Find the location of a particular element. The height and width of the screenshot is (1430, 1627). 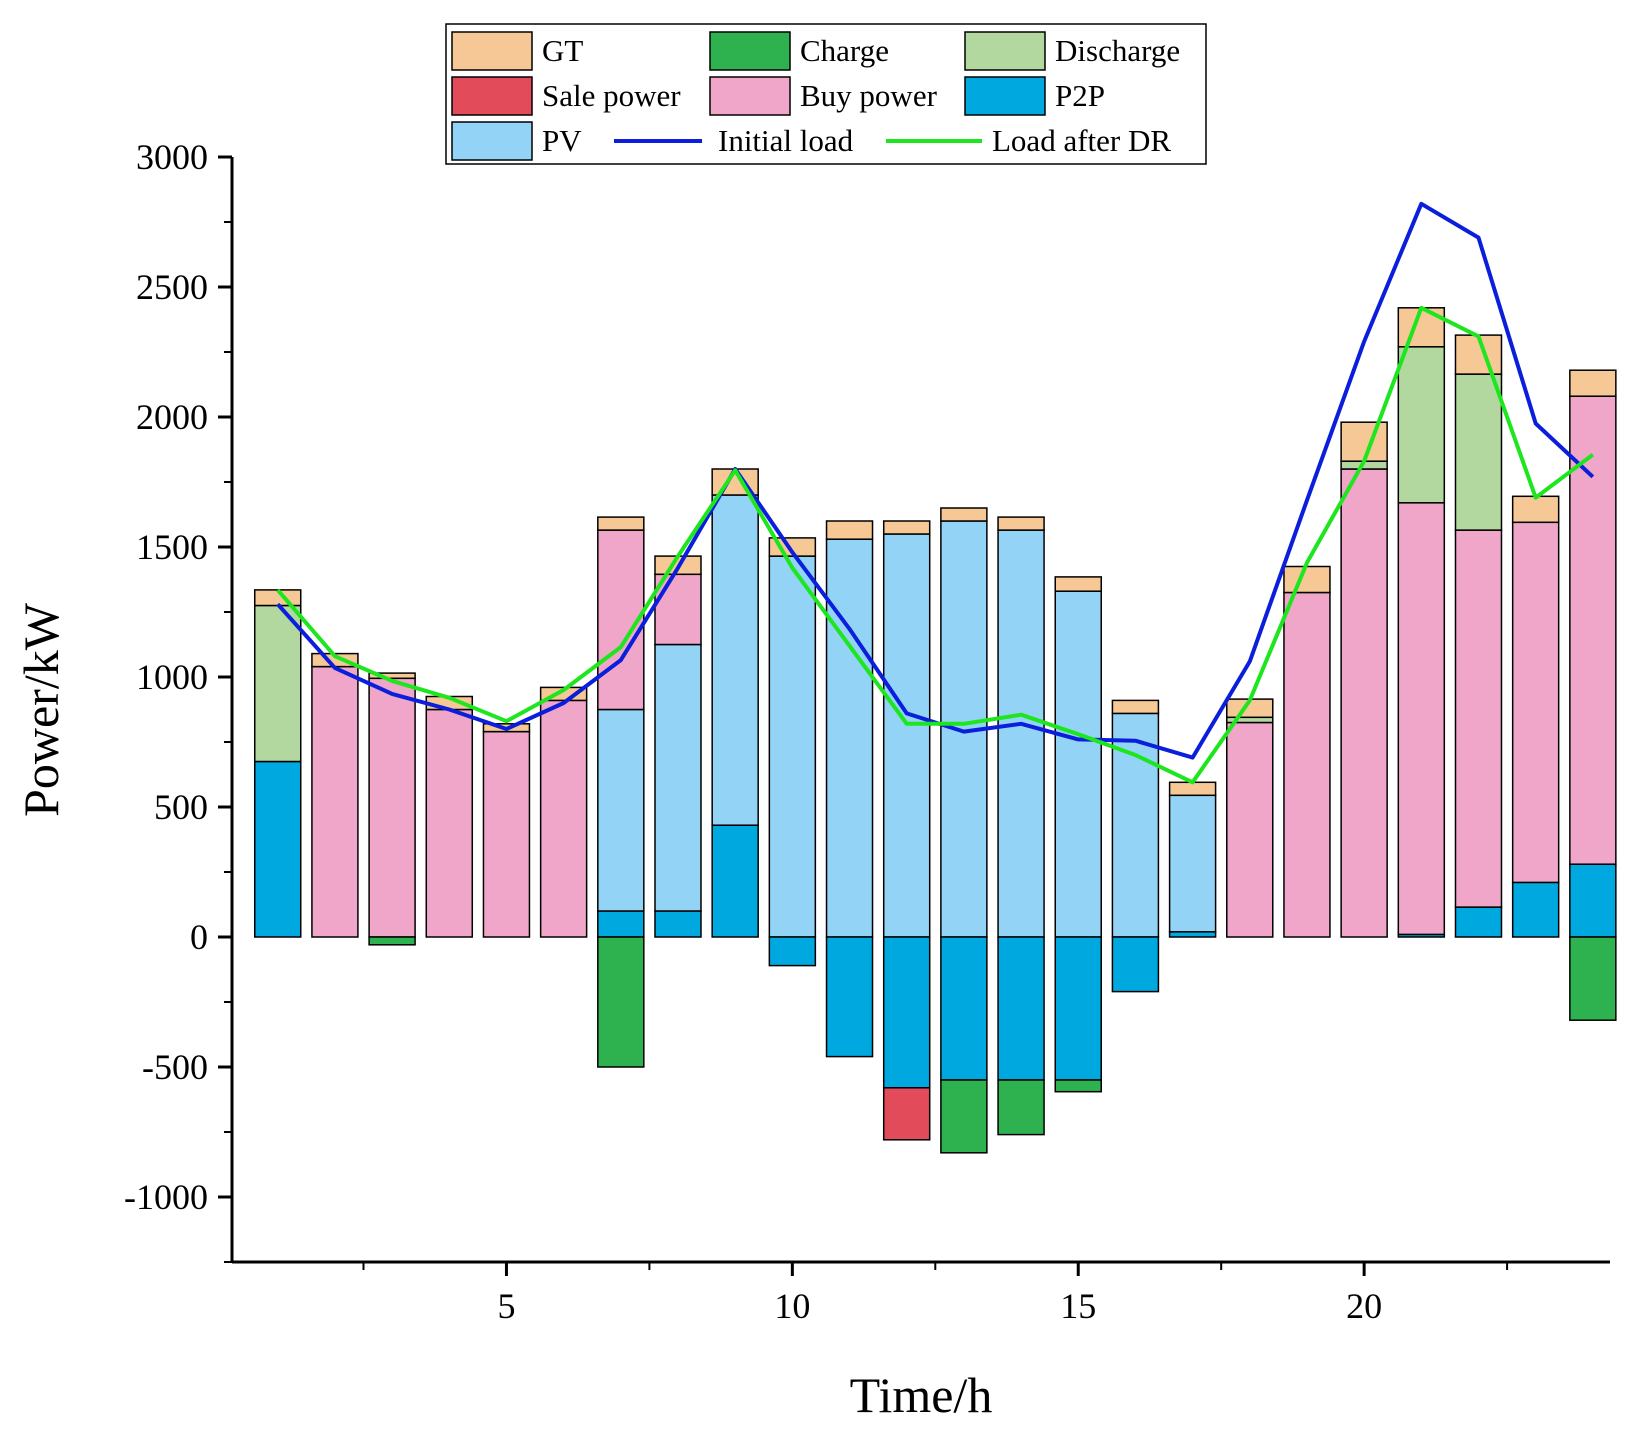

legend-swatch-gt is located at coordinates (492, 51).